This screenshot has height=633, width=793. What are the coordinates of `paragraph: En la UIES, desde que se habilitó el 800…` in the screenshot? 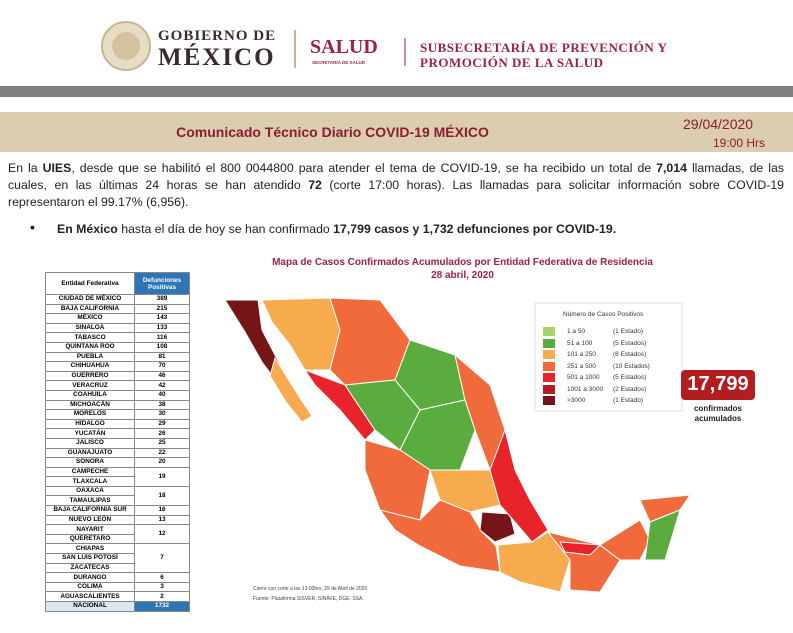 It's located at (396, 185).